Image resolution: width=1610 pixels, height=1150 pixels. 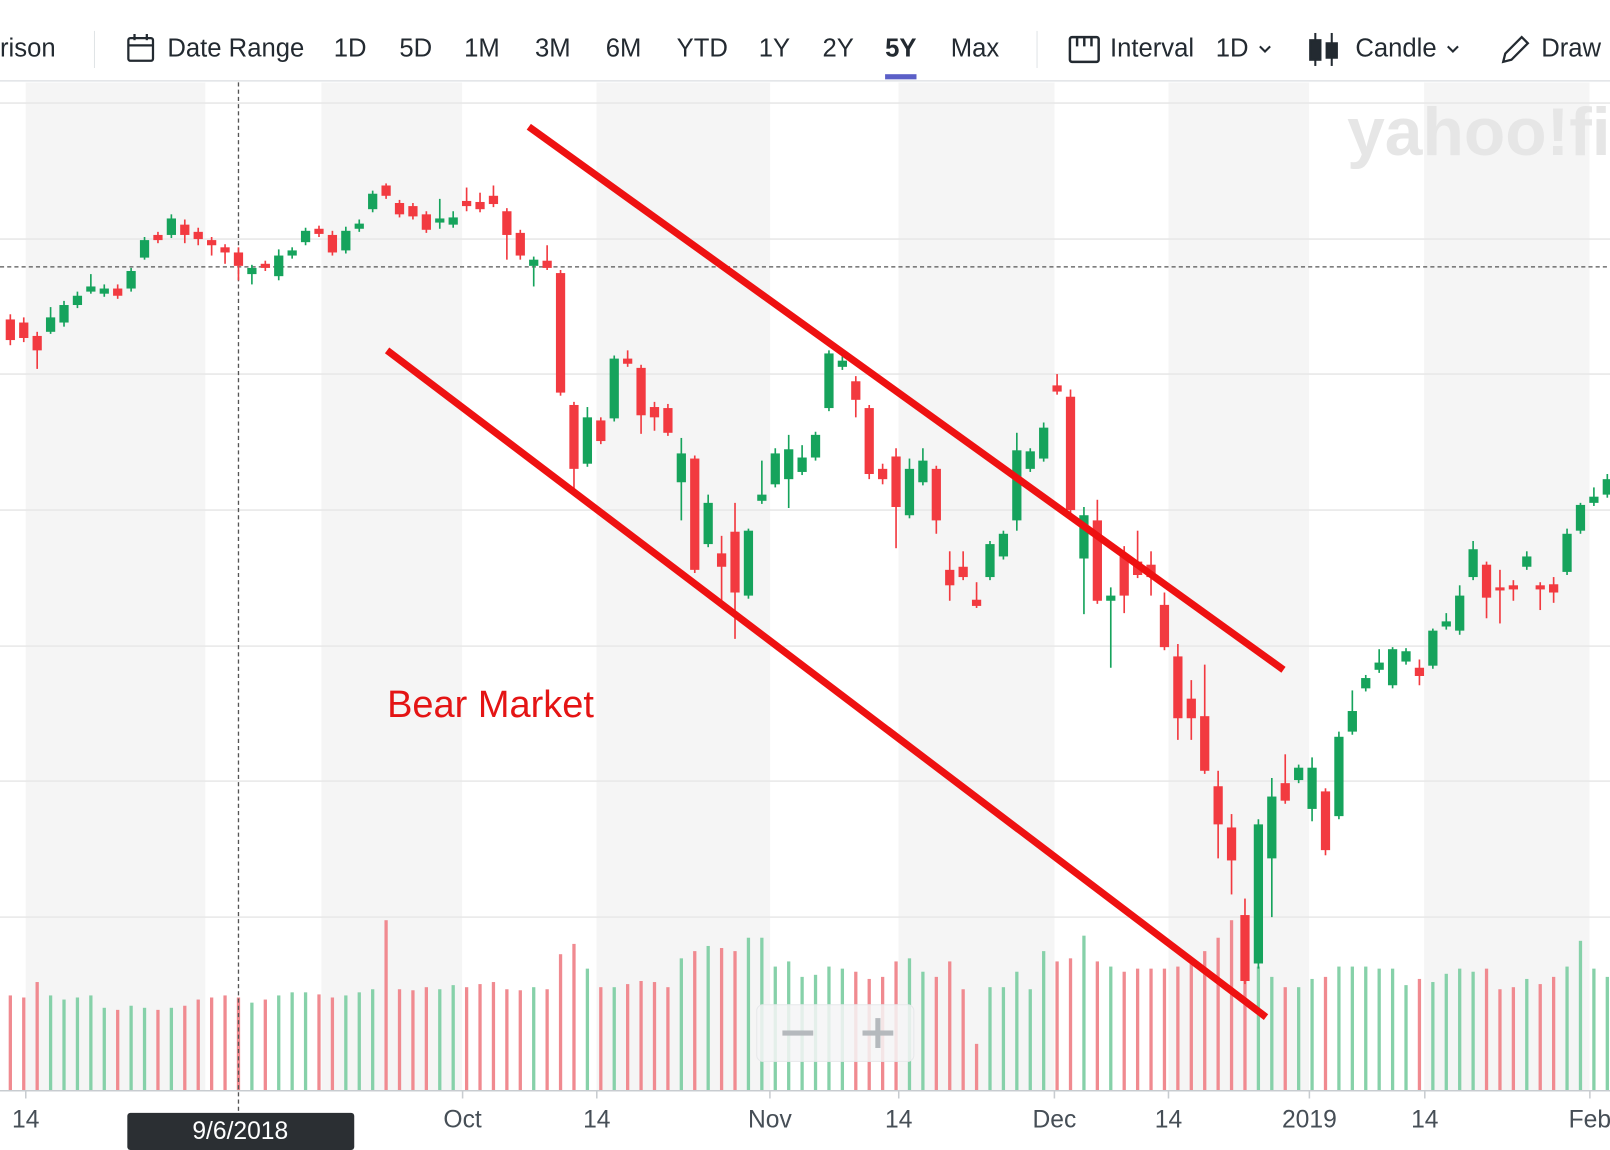 I want to click on x-tick-label: 2019, so click(x=1309, y=1120).